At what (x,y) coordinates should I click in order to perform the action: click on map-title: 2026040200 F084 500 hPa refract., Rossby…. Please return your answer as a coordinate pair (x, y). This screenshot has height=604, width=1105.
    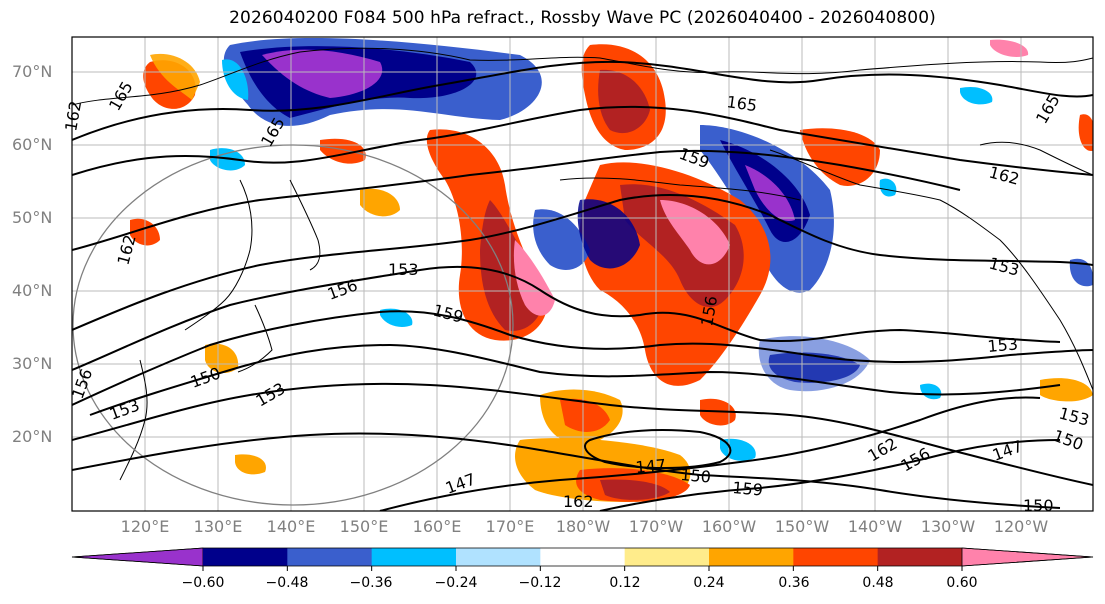
    Looking at the image, I should click on (582, 18).